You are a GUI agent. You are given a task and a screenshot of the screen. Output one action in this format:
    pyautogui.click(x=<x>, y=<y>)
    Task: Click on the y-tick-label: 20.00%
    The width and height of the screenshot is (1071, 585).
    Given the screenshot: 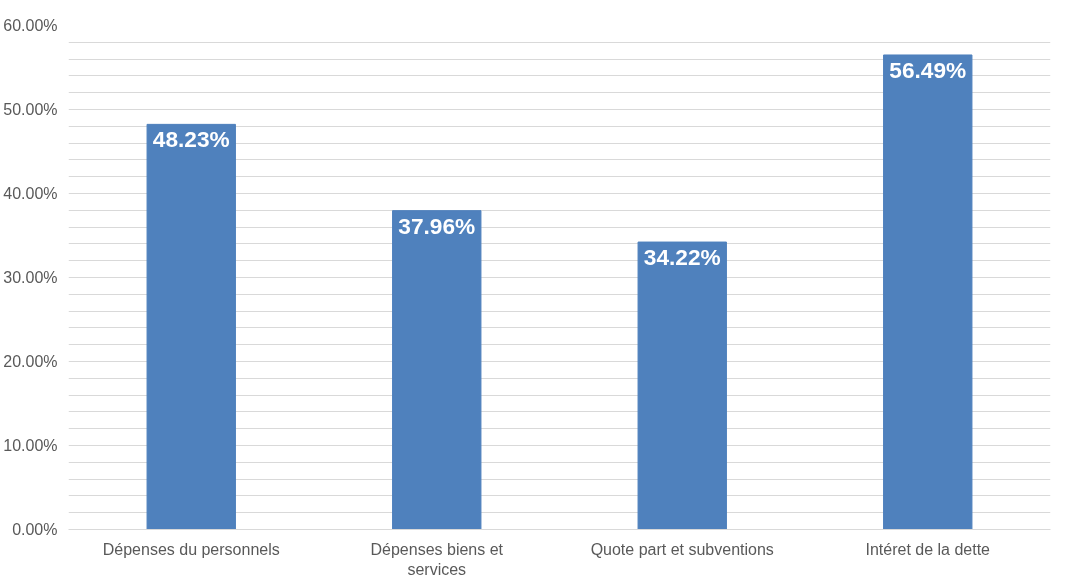 What is the action you would take?
    pyautogui.click(x=30, y=361)
    